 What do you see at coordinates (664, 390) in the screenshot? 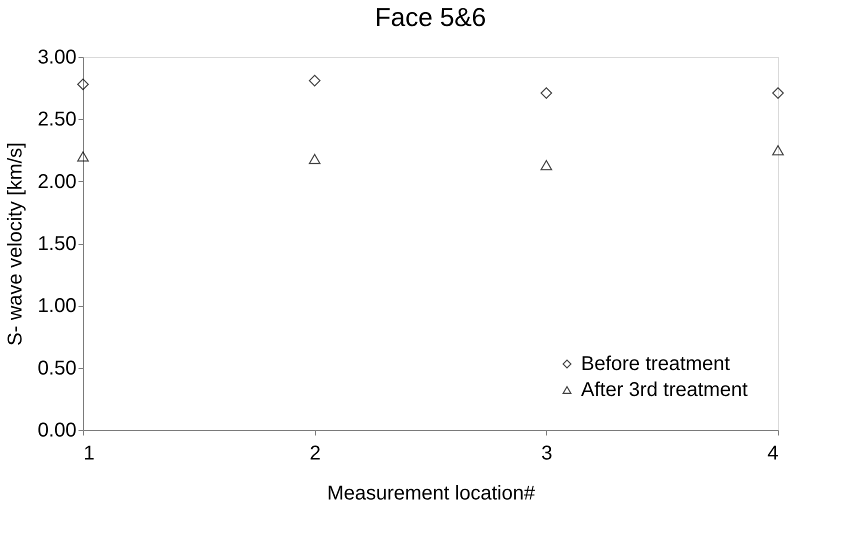
I see `legend-label: After 3rd treatment` at bounding box center [664, 390].